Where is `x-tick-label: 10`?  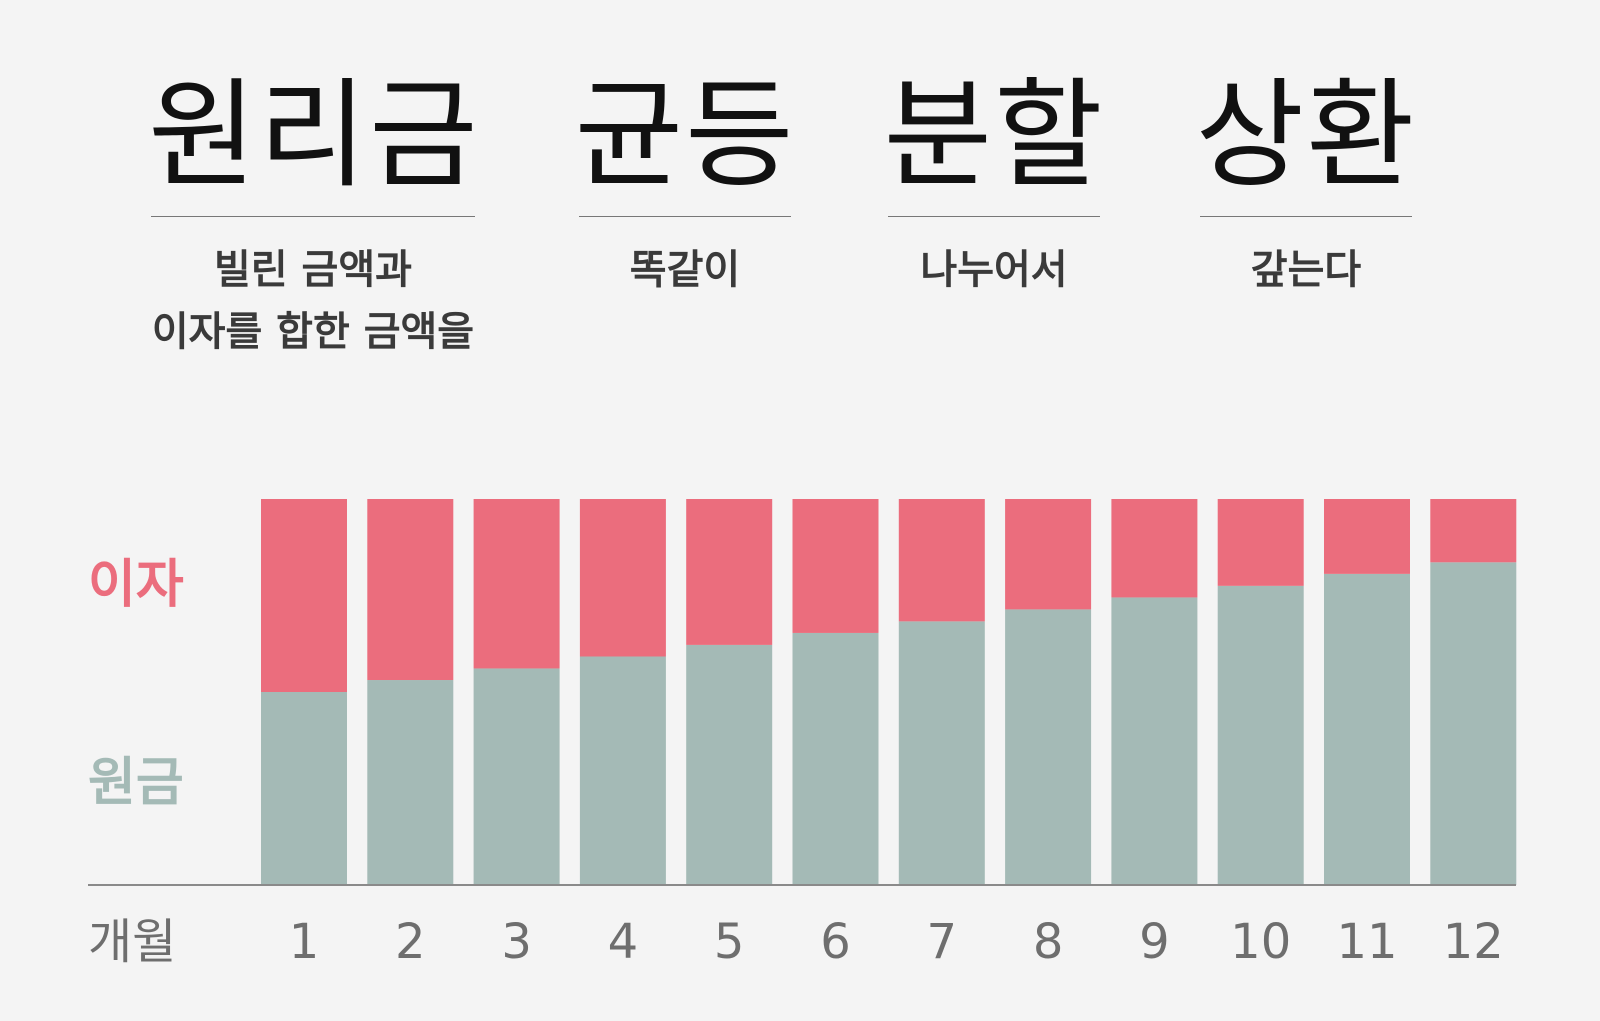 x-tick-label: 10 is located at coordinates (1260, 942).